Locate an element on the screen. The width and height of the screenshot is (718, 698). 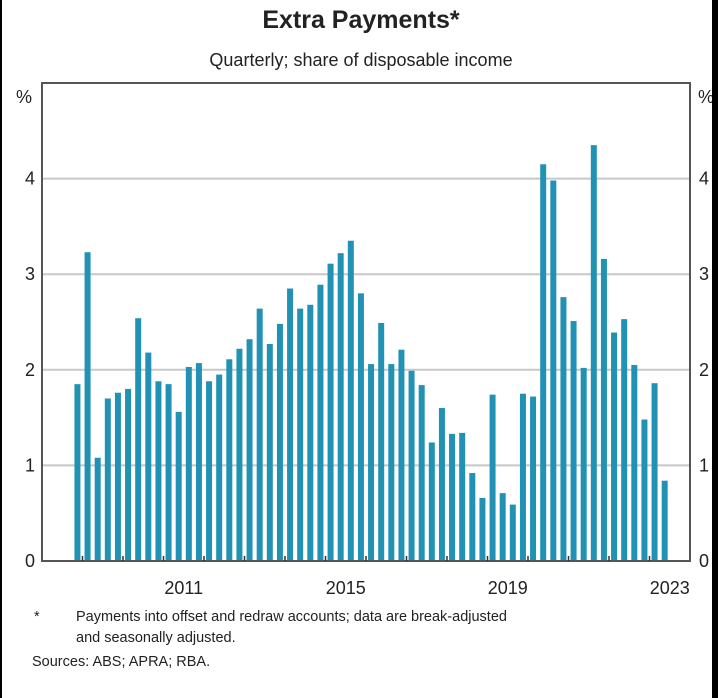
chart-subtitle: Quarterly; share of disposable income is located at coordinates (361, 60).